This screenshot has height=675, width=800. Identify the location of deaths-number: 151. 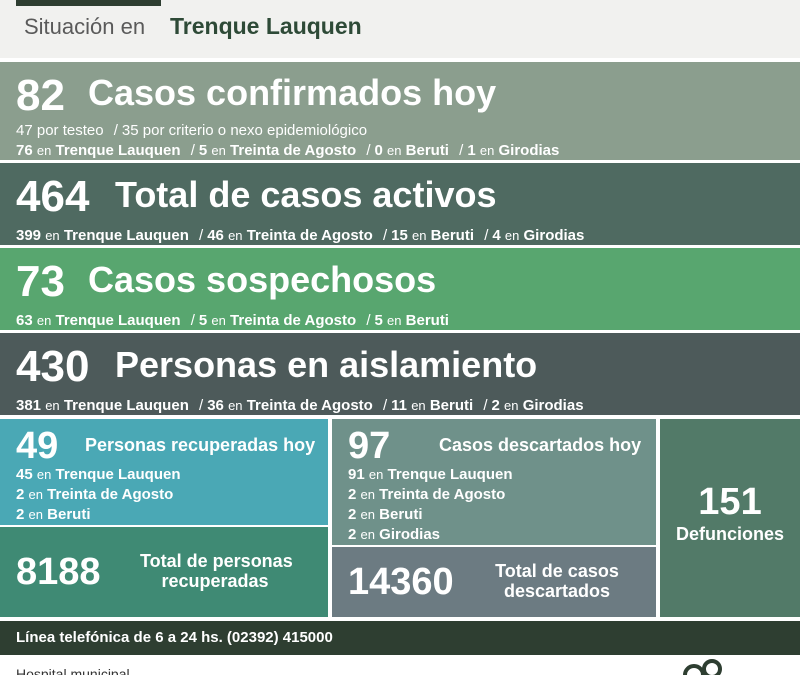
(730, 502).